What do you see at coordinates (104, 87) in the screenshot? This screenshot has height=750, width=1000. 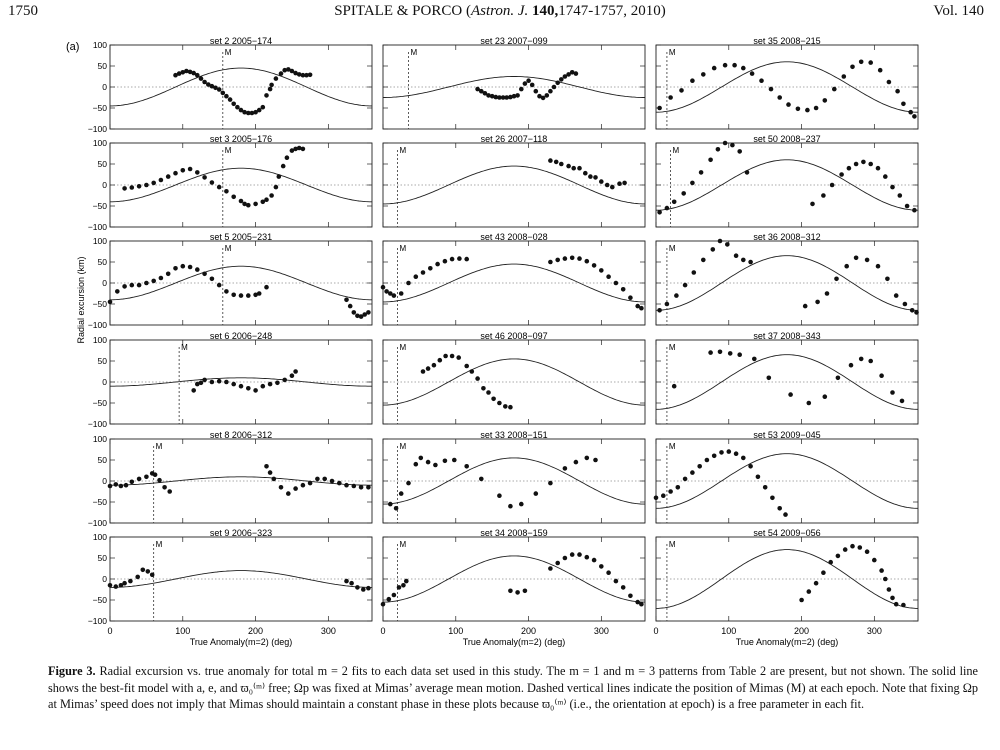 I see `y-tick-label: 0` at bounding box center [104, 87].